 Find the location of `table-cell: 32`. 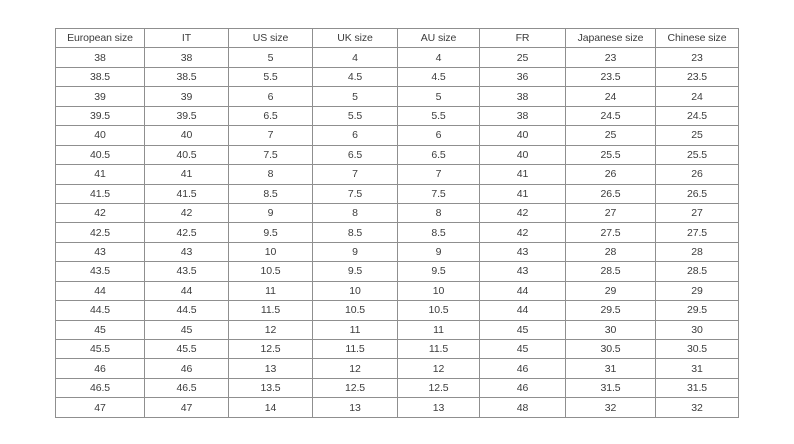

table-cell: 32 is located at coordinates (697, 407).